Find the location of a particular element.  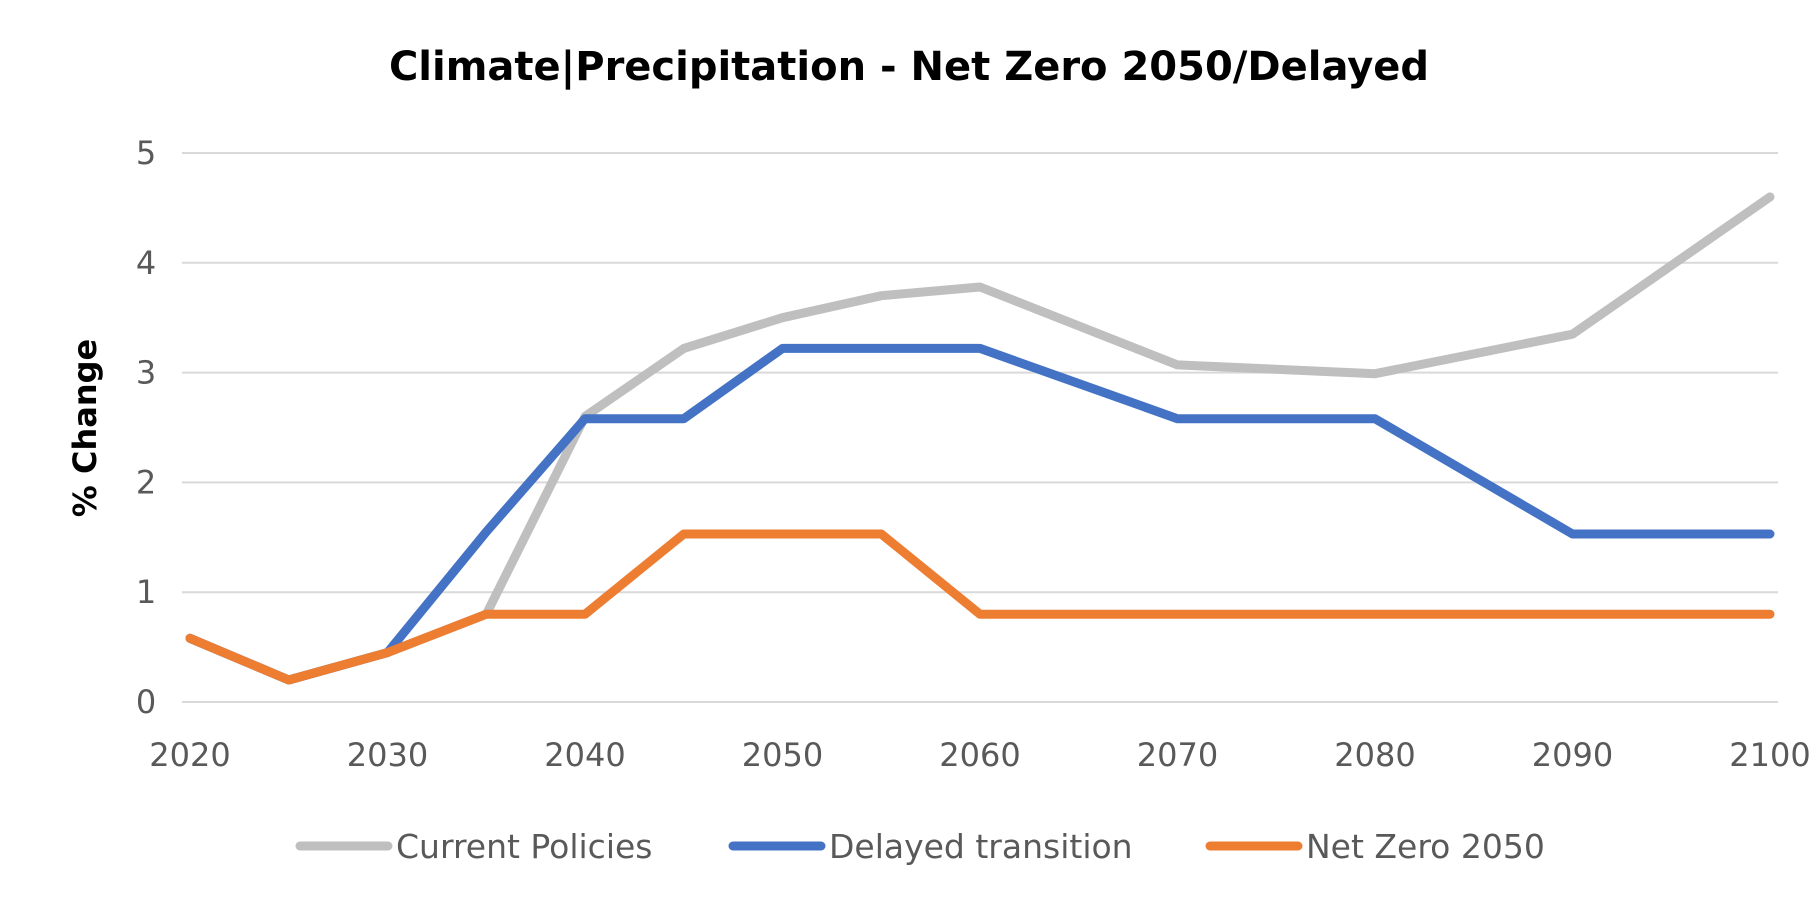

x-tick-label: 2100 is located at coordinates (1769, 755).